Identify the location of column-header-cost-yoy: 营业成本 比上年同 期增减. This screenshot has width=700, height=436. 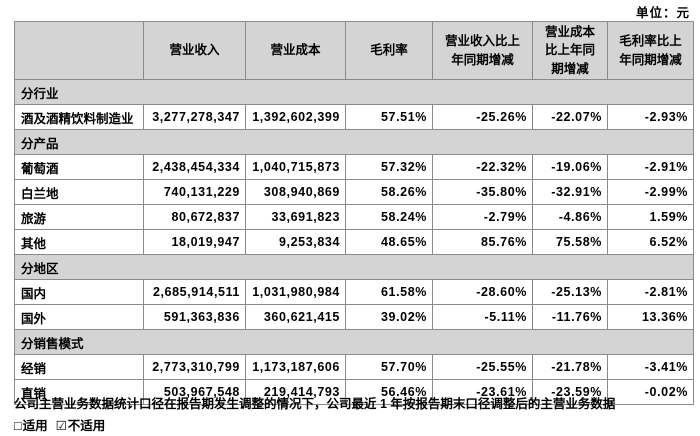
(570, 50).